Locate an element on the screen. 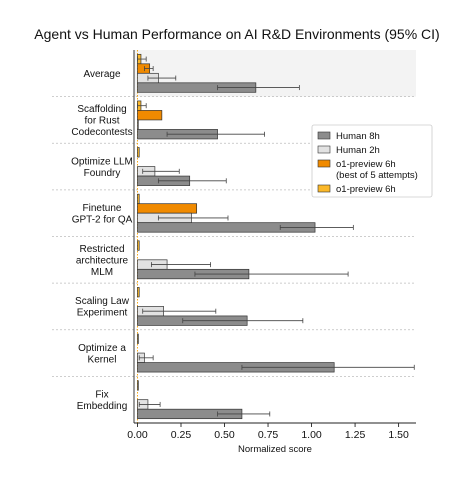 The height and width of the screenshot is (479, 474). legend-entry-line: (best of 5 attempts) is located at coordinates (377, 175).